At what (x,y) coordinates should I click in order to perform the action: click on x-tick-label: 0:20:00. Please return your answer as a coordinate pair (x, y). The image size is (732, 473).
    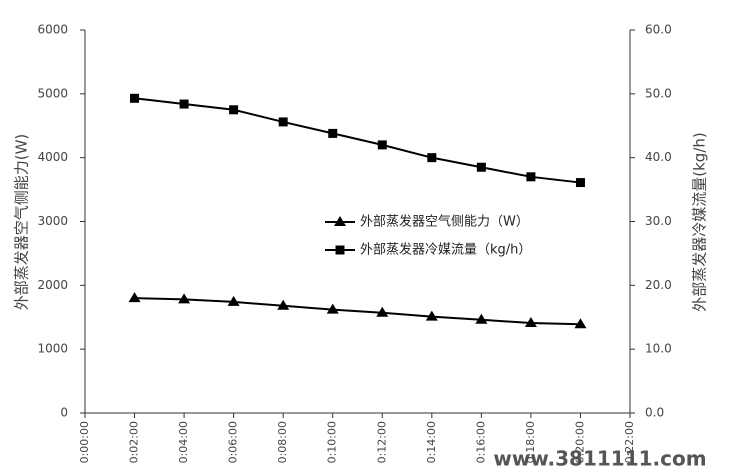
    Looking at the image, I should click on (579, 442).